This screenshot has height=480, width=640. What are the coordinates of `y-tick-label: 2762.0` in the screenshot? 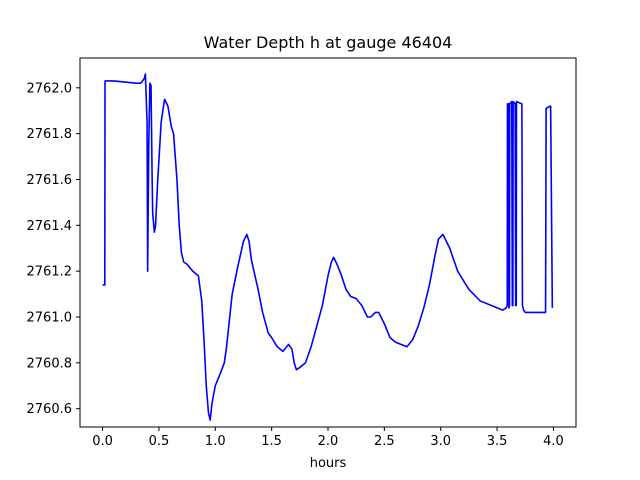 It's located at (50, 88).